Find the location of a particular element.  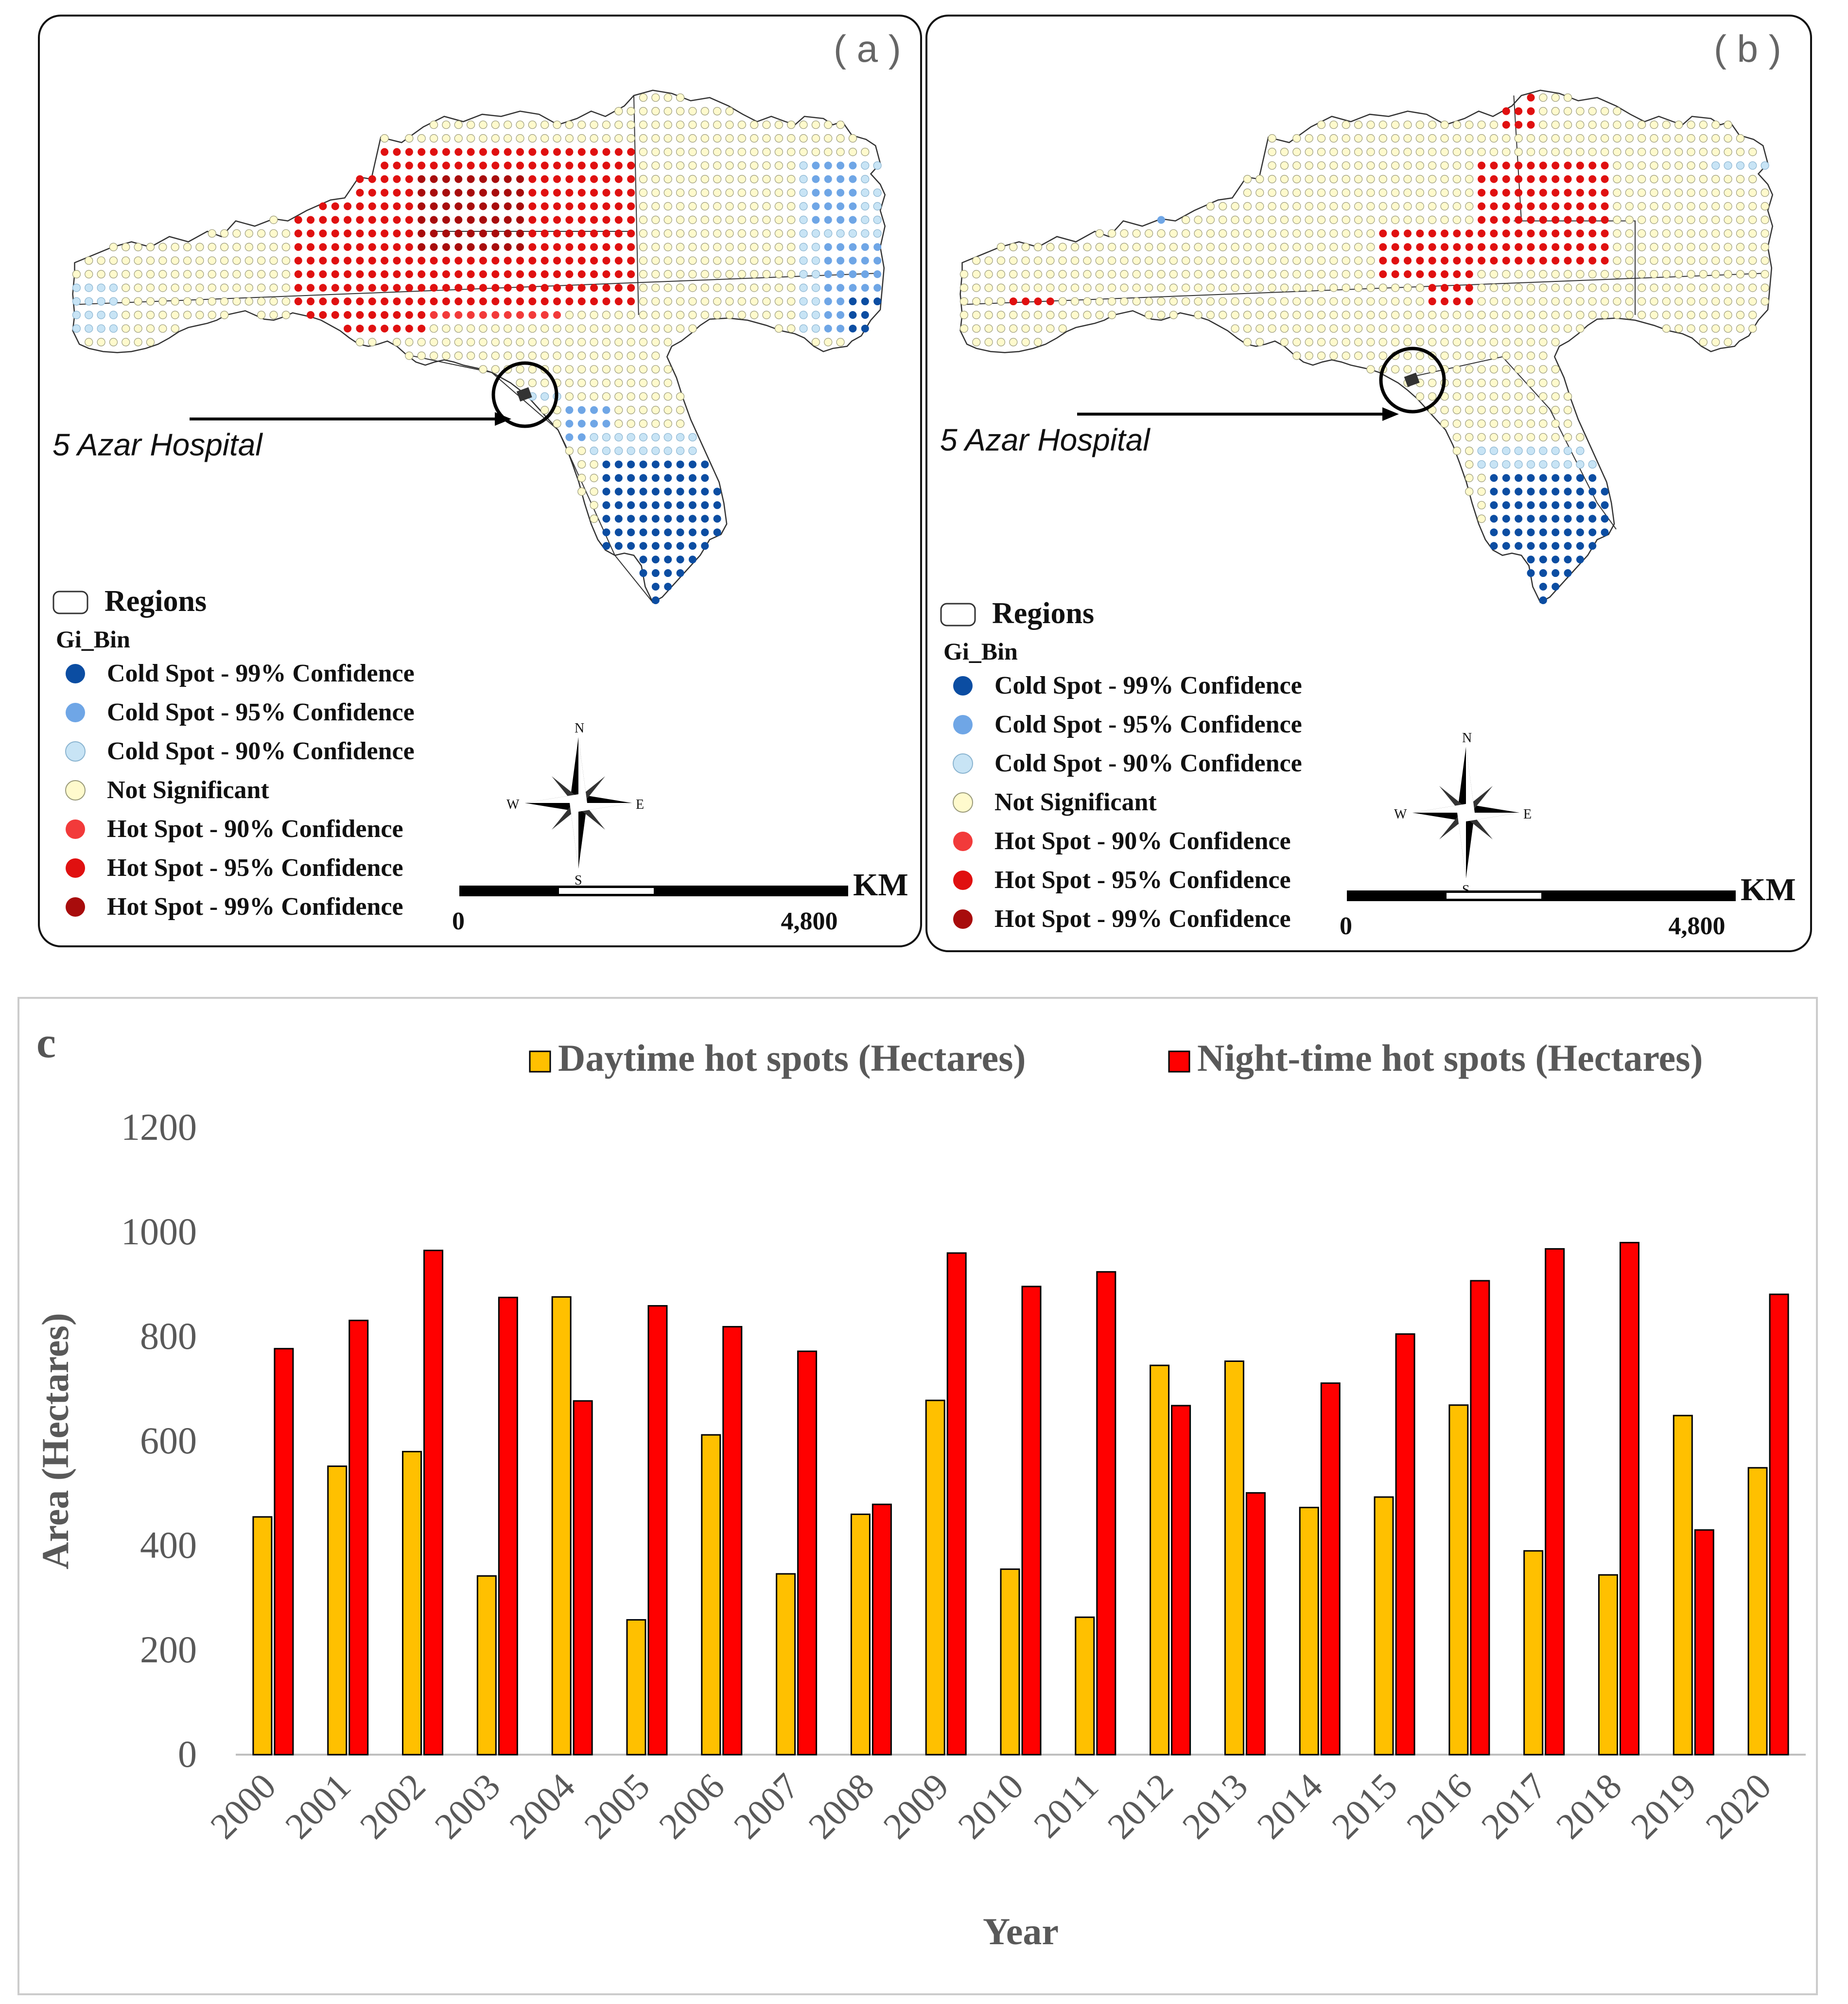

scale-end: 4,800 is located at coordinates (809, 921).